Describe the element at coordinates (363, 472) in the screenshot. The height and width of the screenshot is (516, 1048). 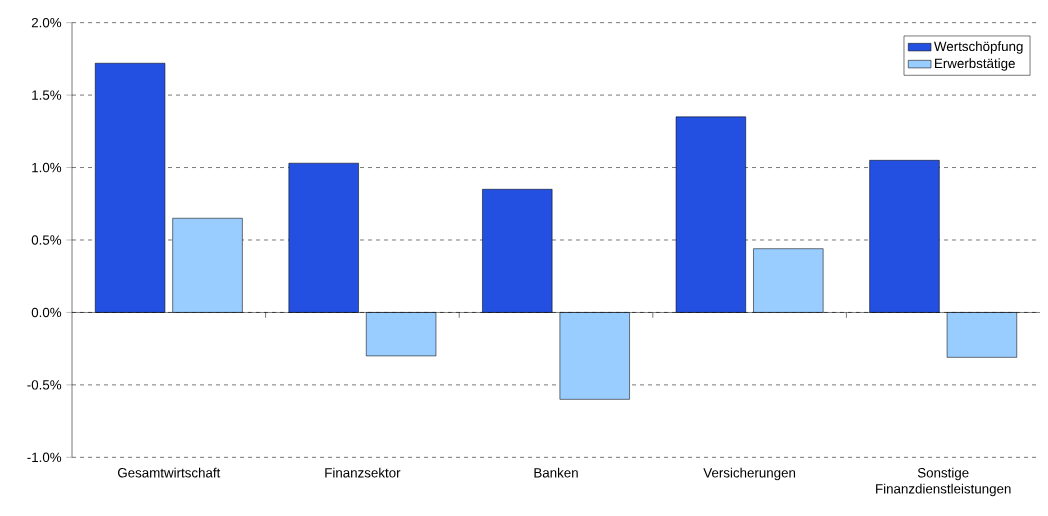
I see `x-tick-label: Finanzsektor` at that location.